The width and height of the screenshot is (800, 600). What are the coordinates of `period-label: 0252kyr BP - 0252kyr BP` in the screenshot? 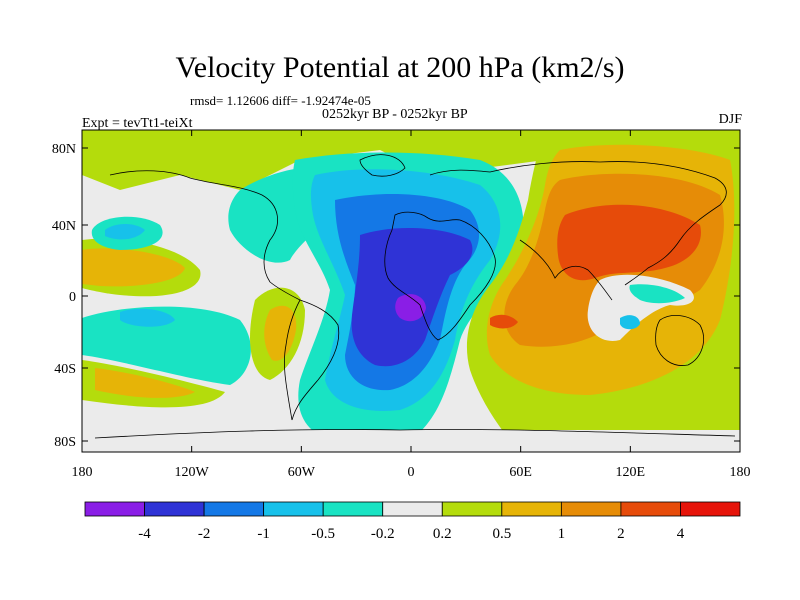 It's located at (395, 114).